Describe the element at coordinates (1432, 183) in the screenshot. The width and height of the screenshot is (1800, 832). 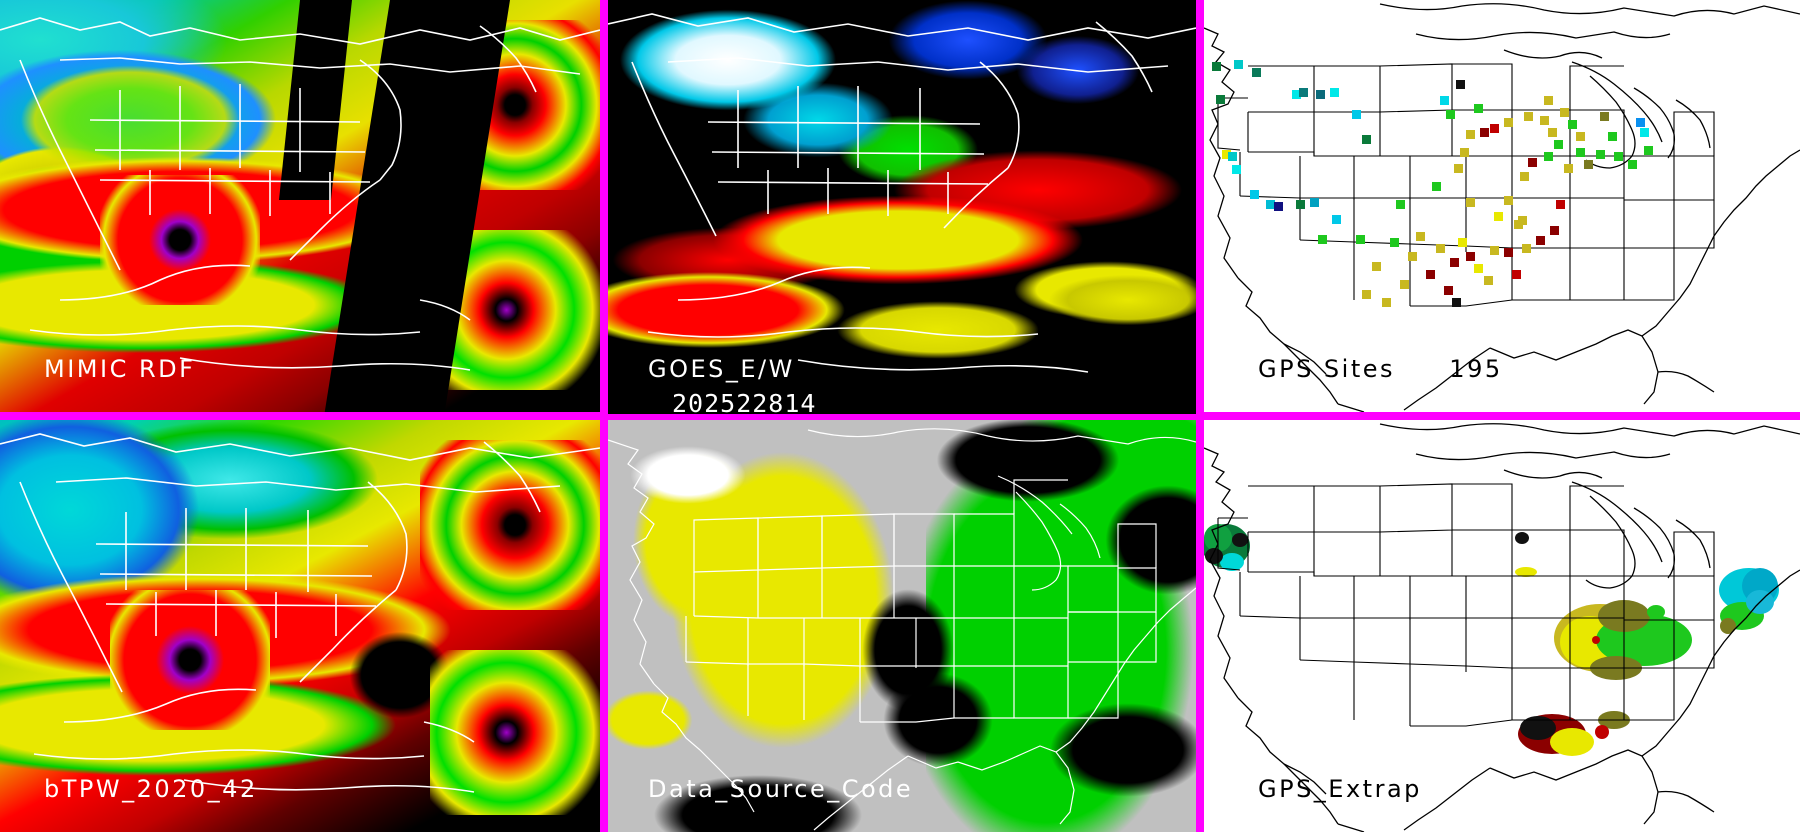
I see `gps-station-markers` at that location.